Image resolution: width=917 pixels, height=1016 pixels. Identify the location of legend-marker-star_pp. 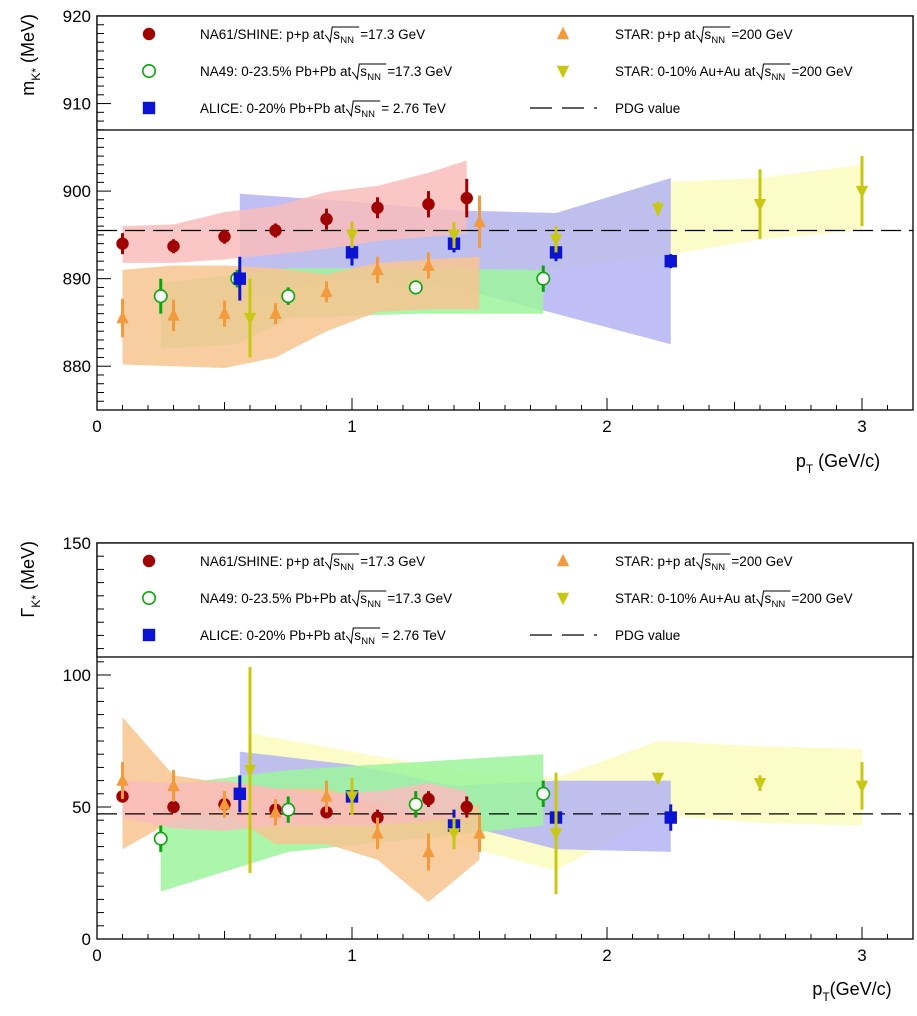
(563, 560).